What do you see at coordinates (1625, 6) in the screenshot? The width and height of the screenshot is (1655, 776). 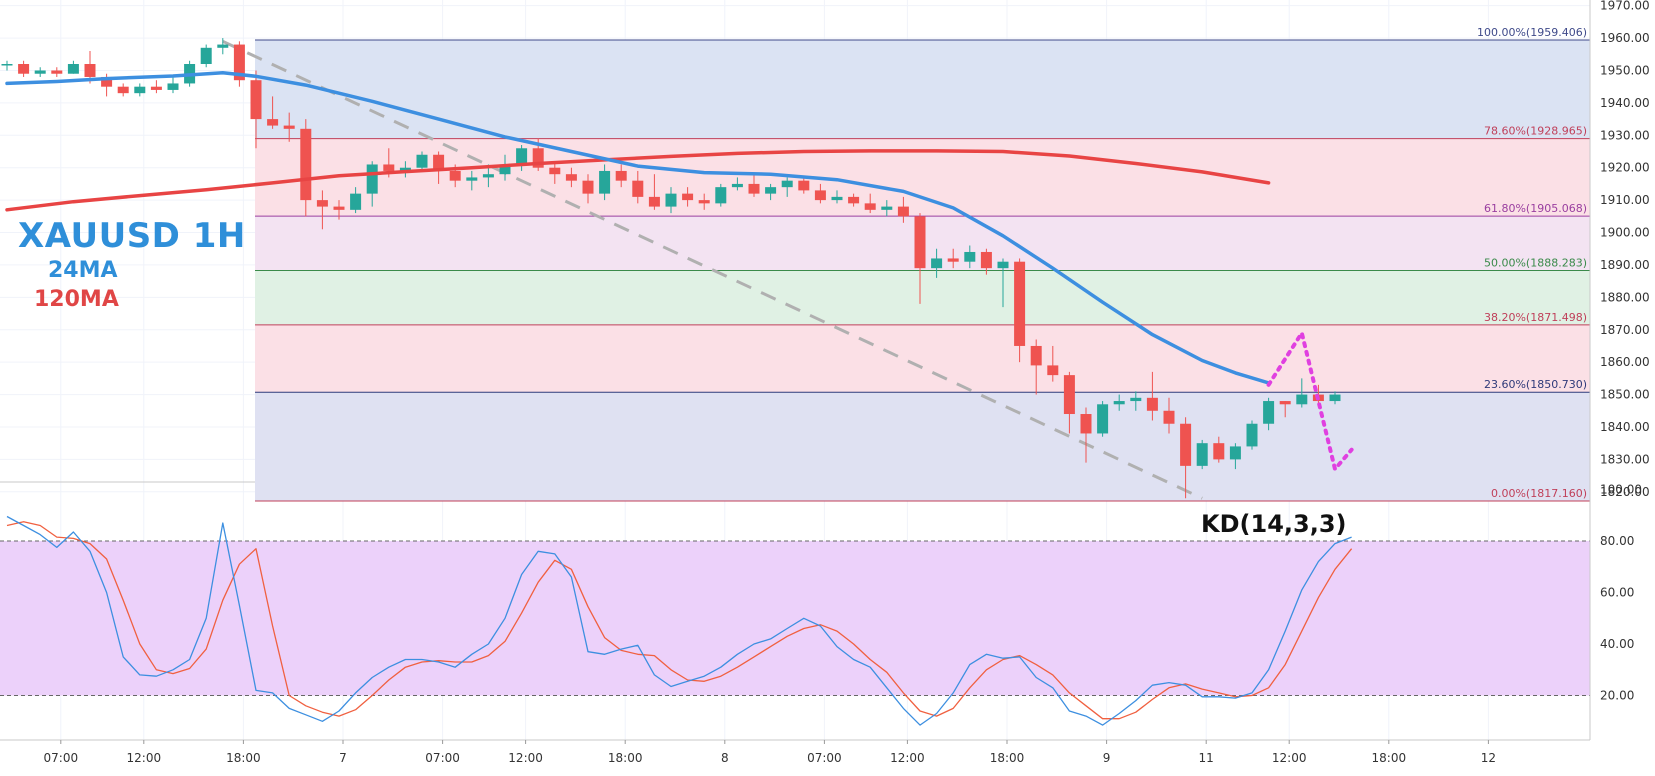 I see `price-tick-label: 1970.00` at bounding box center [1625, 6].